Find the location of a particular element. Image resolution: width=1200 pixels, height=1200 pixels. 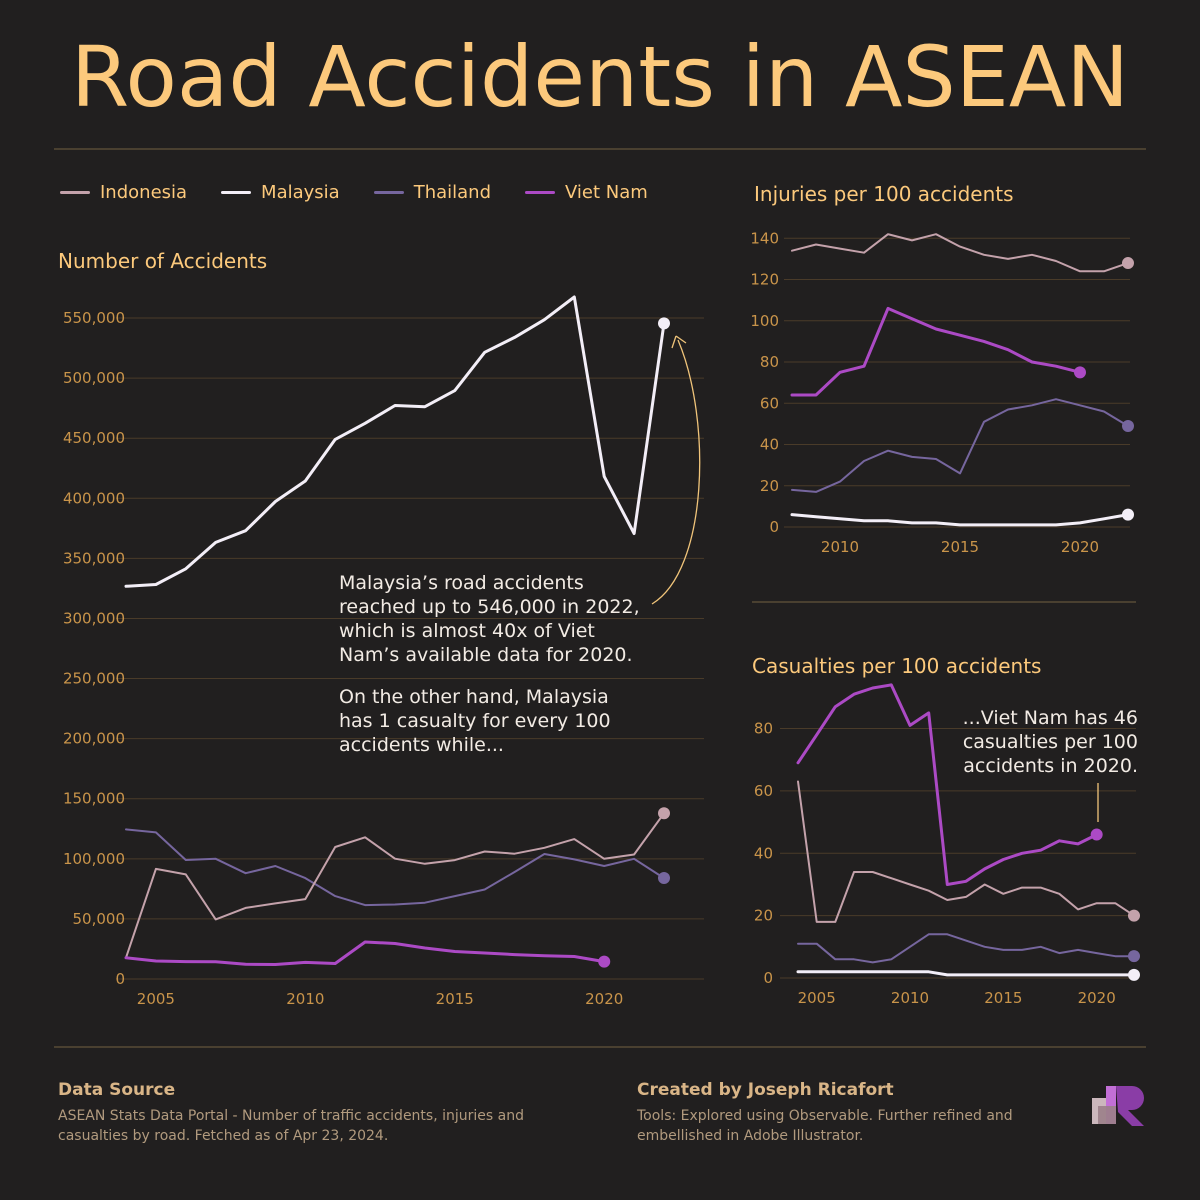

legend-item-malaysia: Malaysia is located at coordinates (280, 192).